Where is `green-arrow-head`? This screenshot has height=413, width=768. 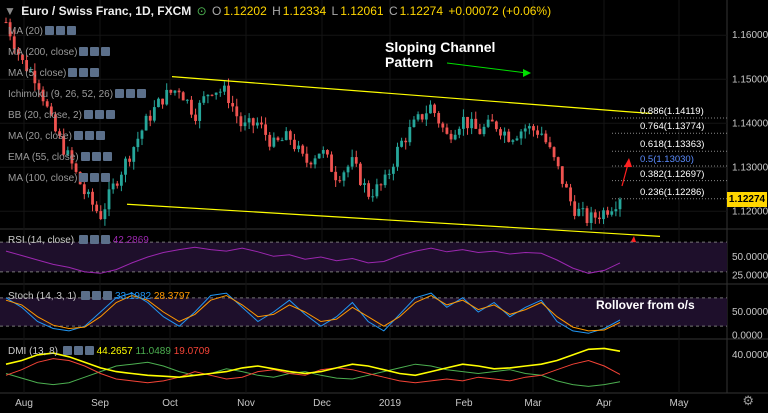
green-arrow-head is located at coordinates (527, 73).